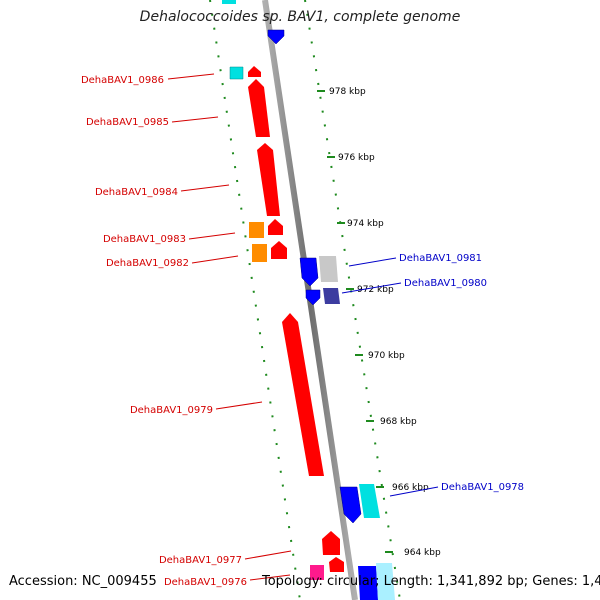  Describe the element at coordinates (276, 37) in the screenshot. I see `gene-top-blue` at that location.